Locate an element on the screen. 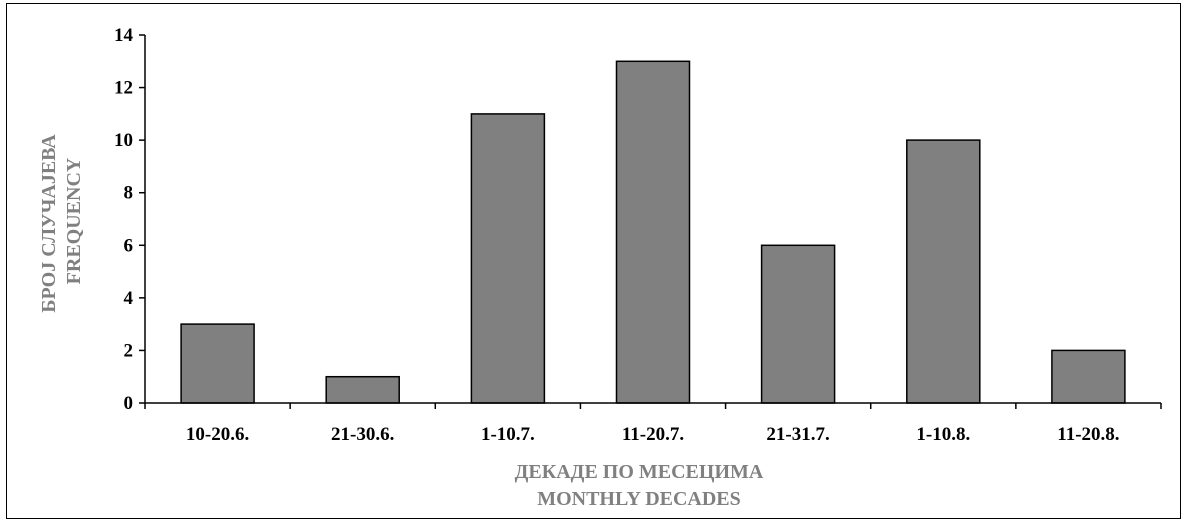 Image resolution: width=1187 pixels, height=523 pixels. x-axis-title-line-2: MONTHLY DECADES is located at coordinates (639, 499).